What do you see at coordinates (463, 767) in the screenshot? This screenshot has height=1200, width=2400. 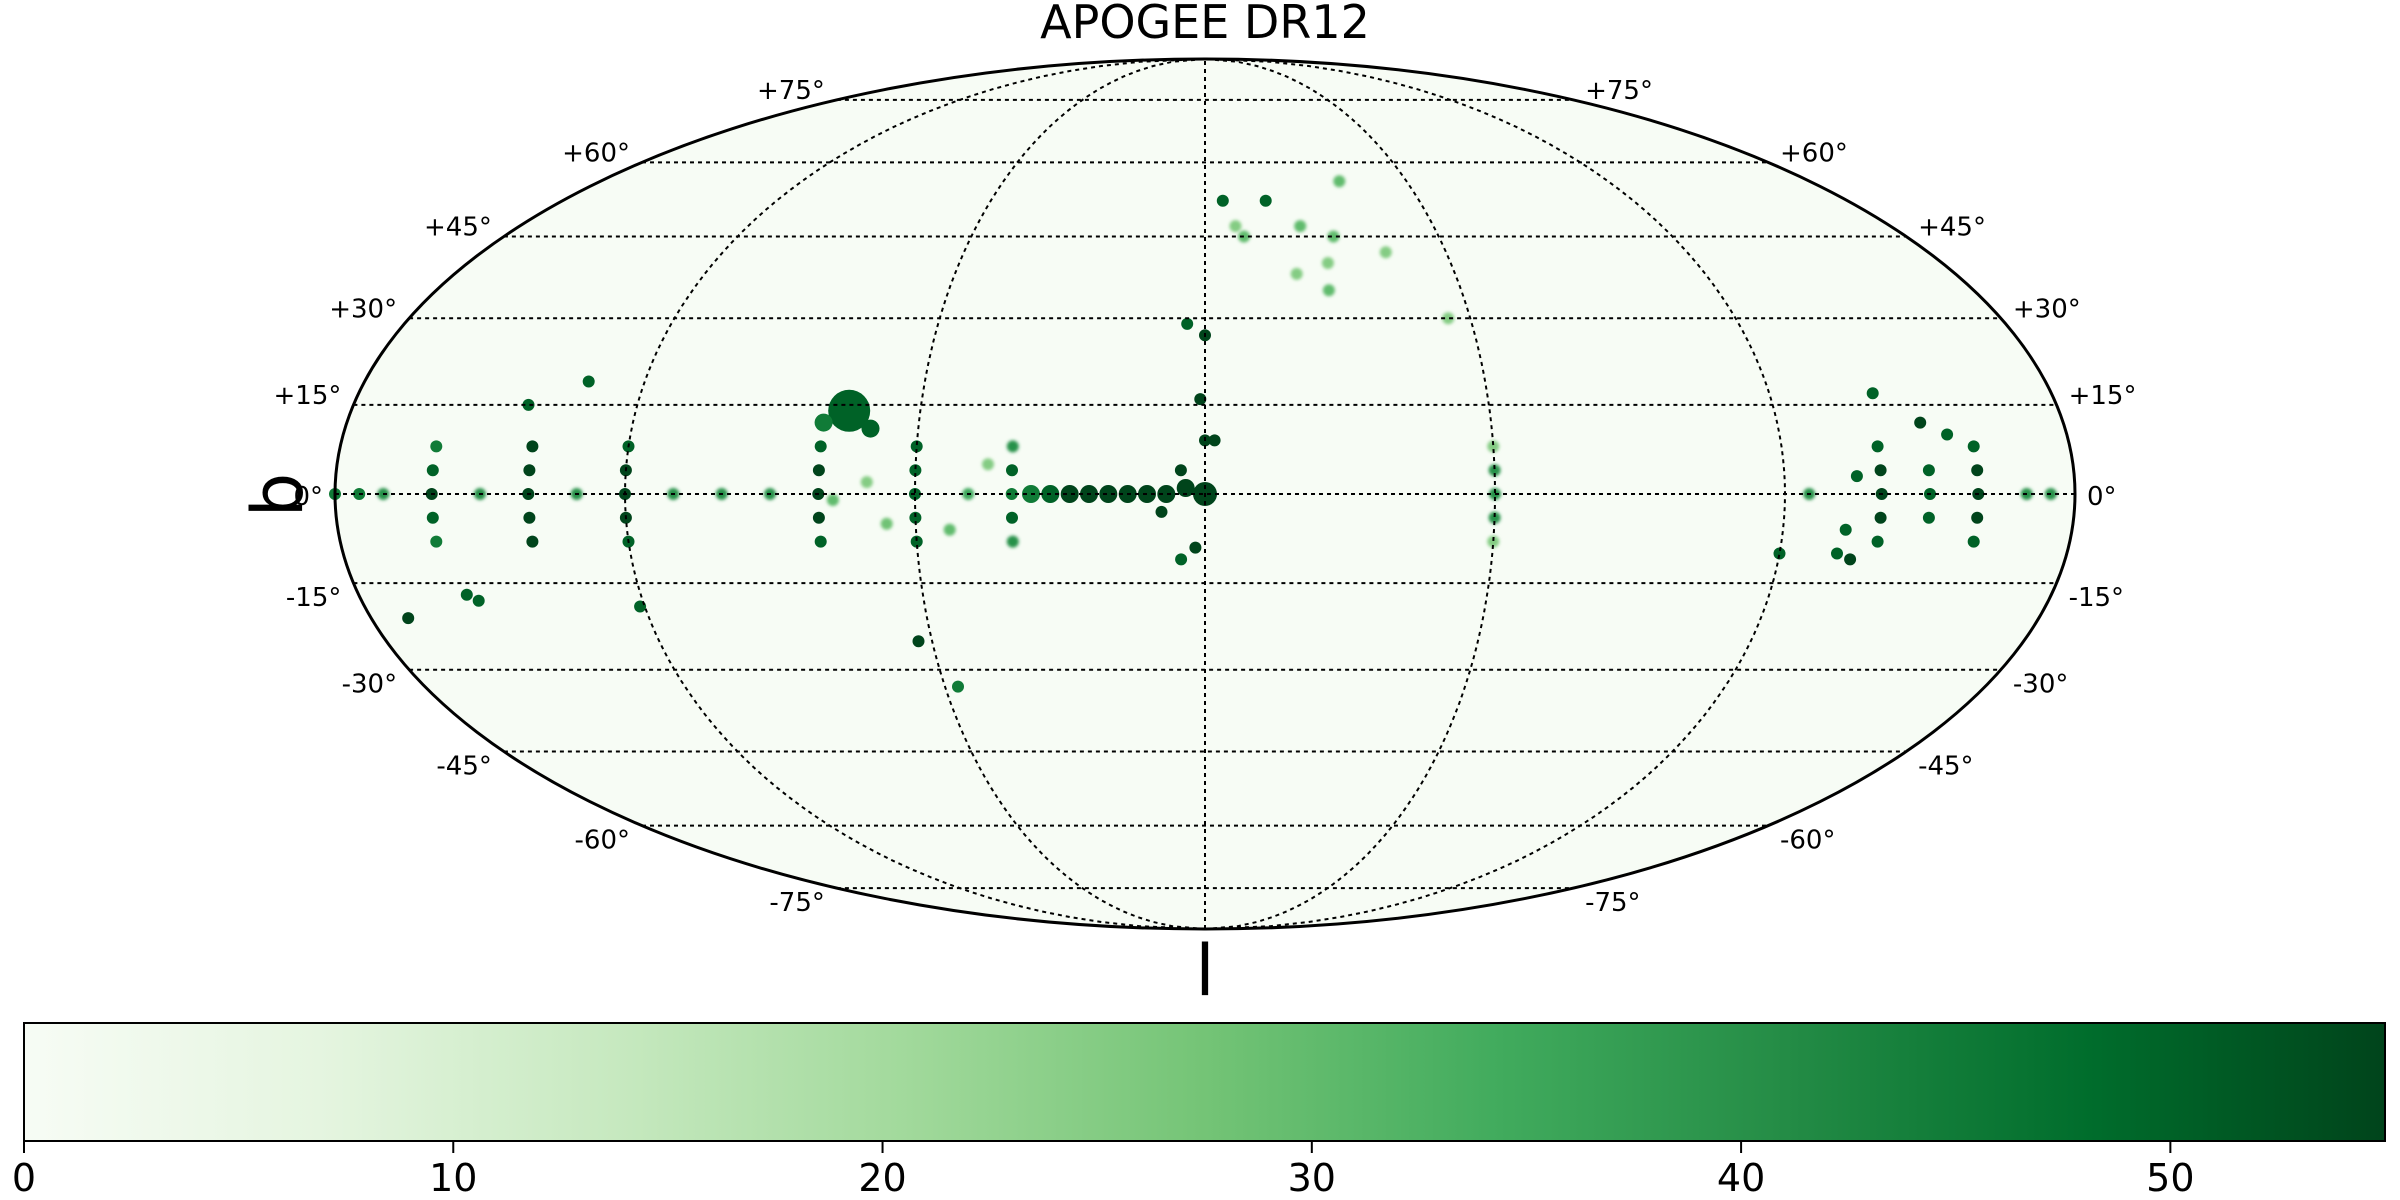 I see `lat-tick-label-left: -45°` at bounding box center [463, 767].